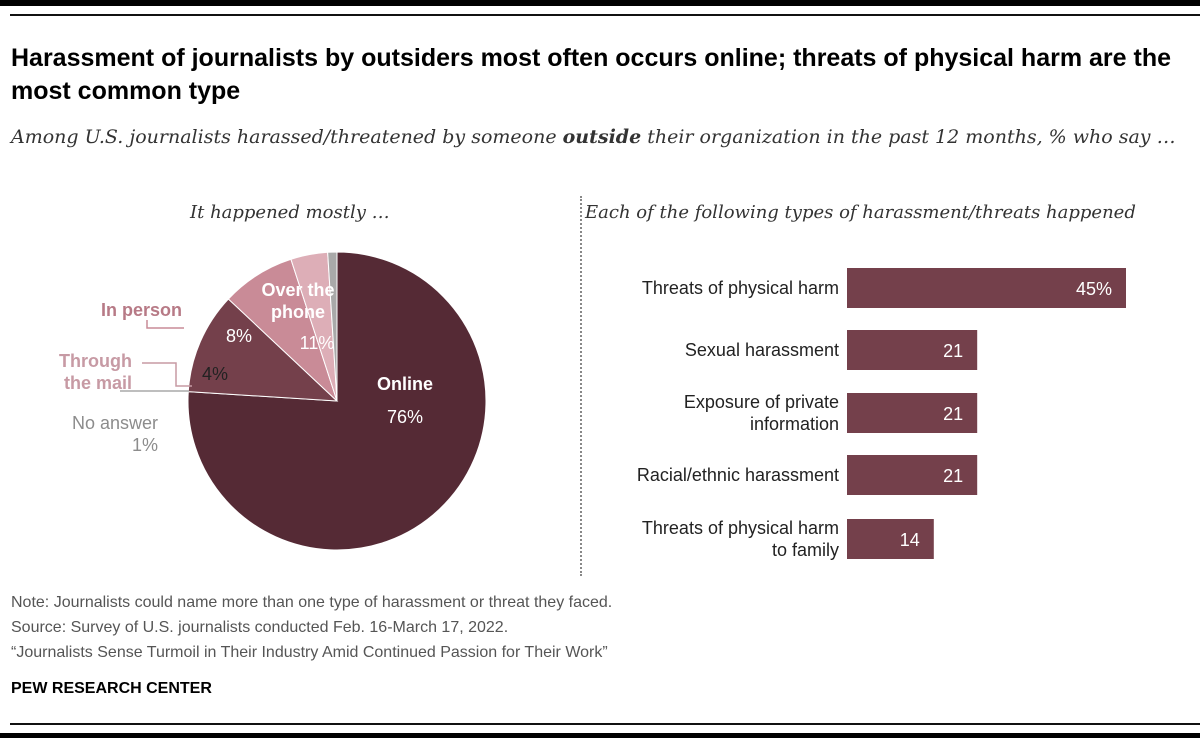  What do you see at coordinates (912, 475) in the screenshot?
I see `bar-racial-ethnic-harassment` at bounding box center [912, 475].